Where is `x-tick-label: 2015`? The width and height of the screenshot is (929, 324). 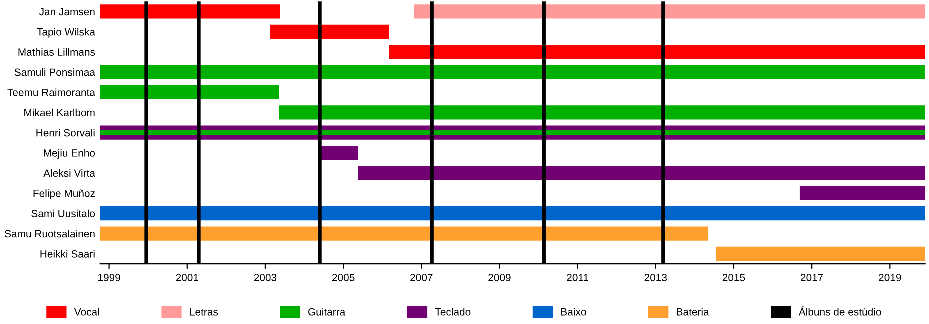 x-tick-label: 2015 is located at coordinates (734, 278).